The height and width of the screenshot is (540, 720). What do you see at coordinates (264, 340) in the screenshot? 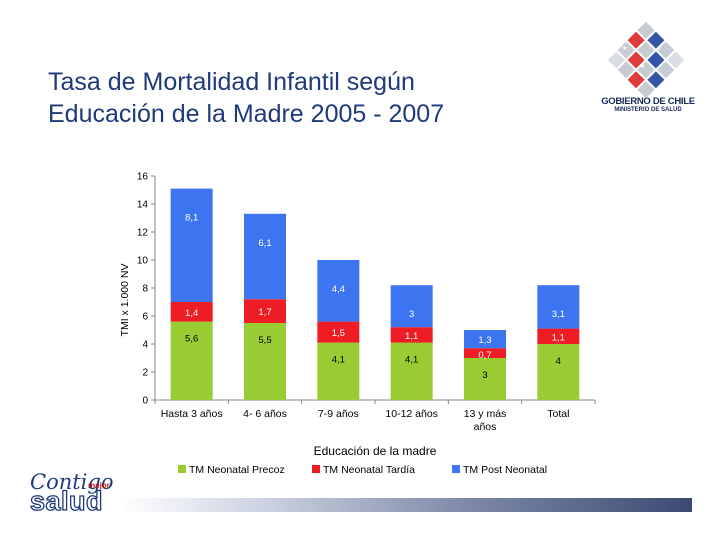
I see `data-label: 5,5` at bounding box center [264, 340].